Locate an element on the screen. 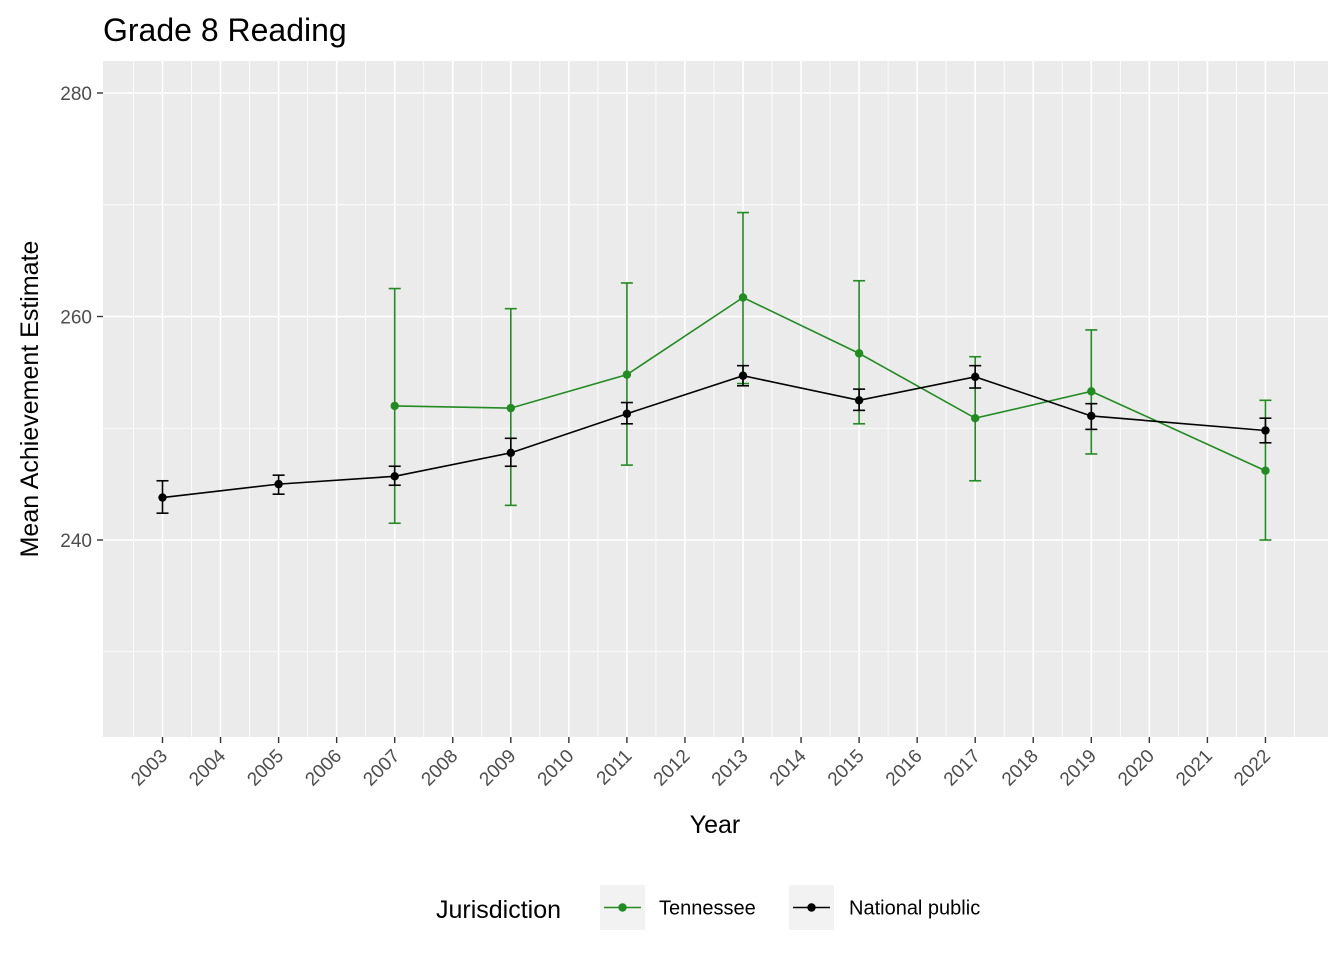 This screenshot has height=960, width=1344. x-tick-label: 2022 is located at coordinates (1252, 768).